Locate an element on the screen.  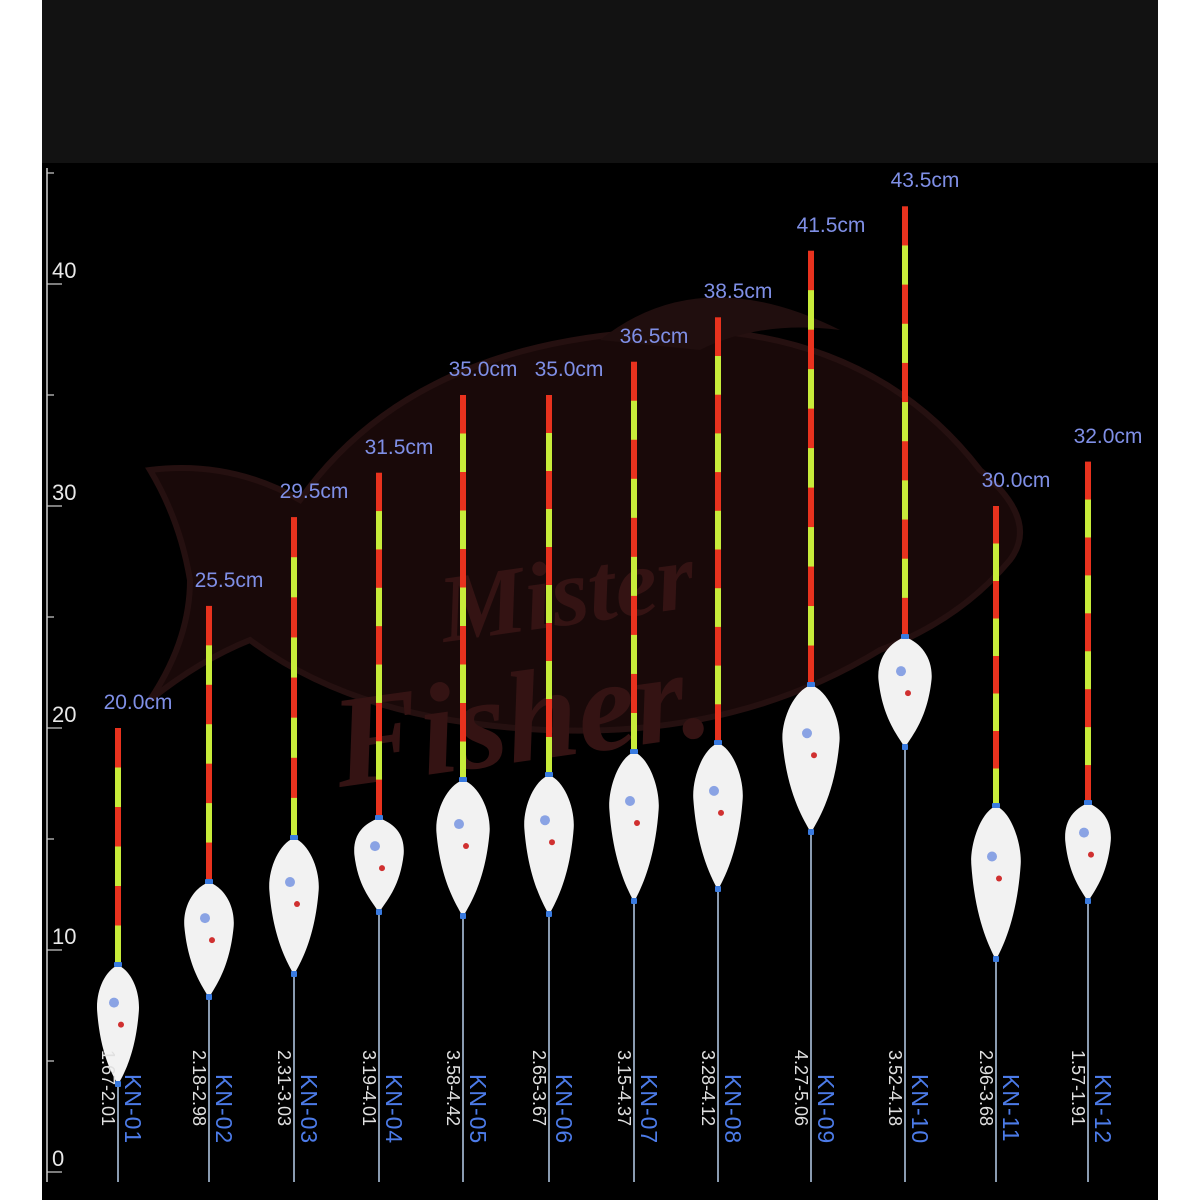
scale-tick-label: 20 is located at coordinates (64, 714).